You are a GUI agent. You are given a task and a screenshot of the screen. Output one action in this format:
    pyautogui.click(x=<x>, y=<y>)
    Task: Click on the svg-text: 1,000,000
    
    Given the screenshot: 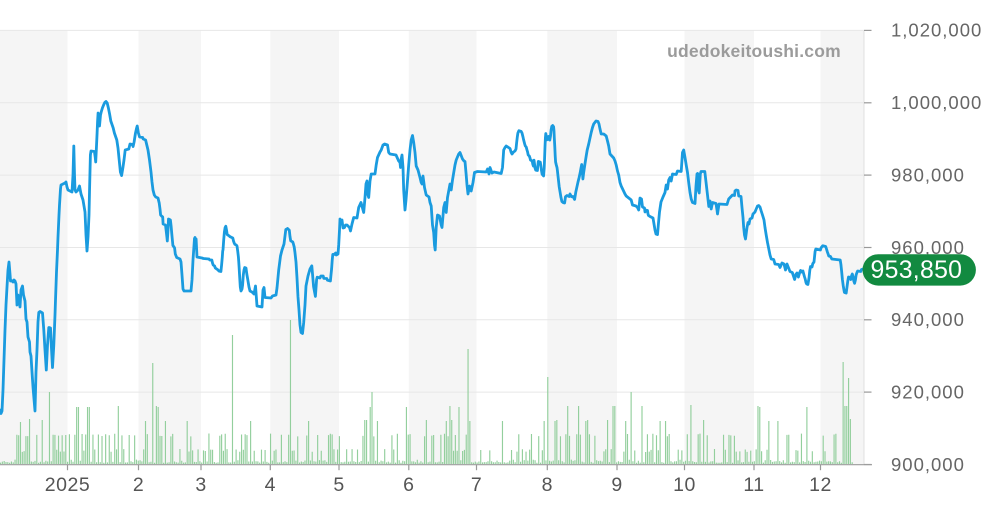 What is the action you would take?
    pyautogui.click(x=936, y=102)
    